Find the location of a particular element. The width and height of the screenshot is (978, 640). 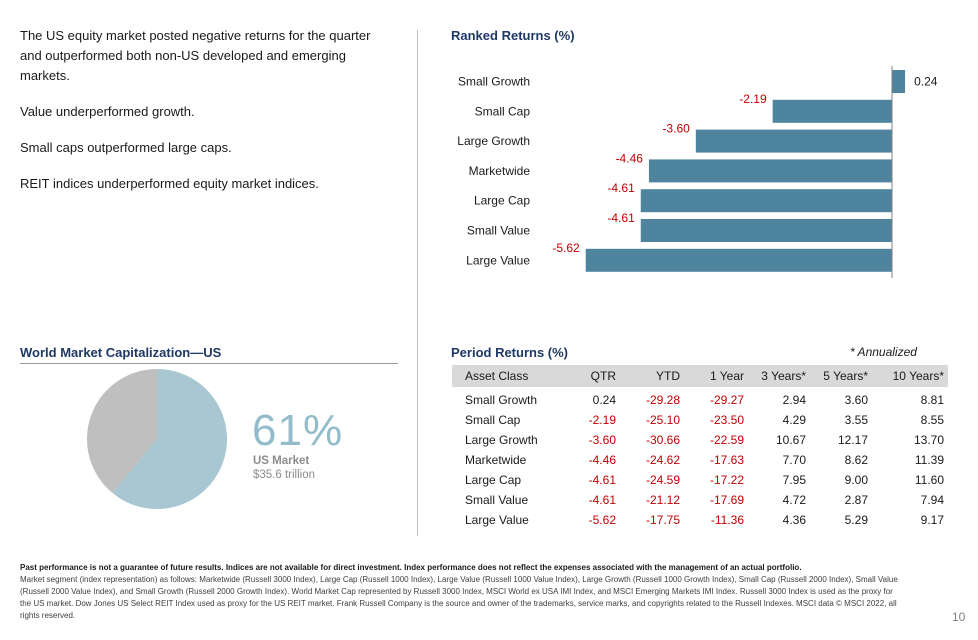

return-cell: 4.29 is located at coordinates (794, 420).